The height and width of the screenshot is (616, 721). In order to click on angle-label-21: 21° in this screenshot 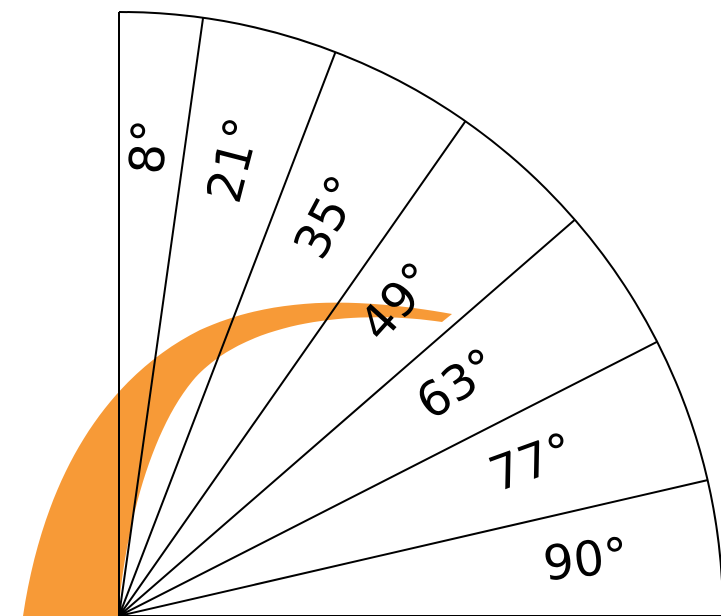, I will do `click(234, 160)`.